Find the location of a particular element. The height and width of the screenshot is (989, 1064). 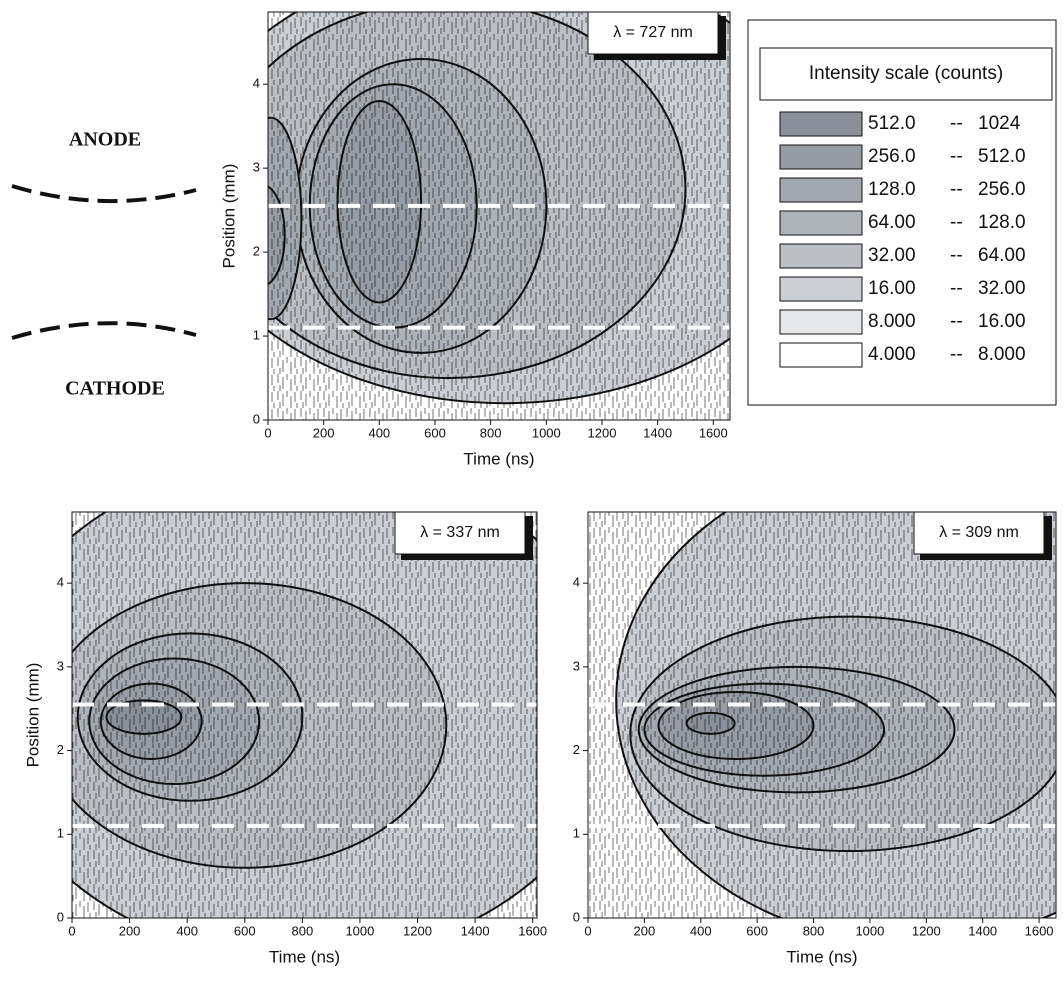

electrode-label: ANODE is located at coordinates (105, 140).